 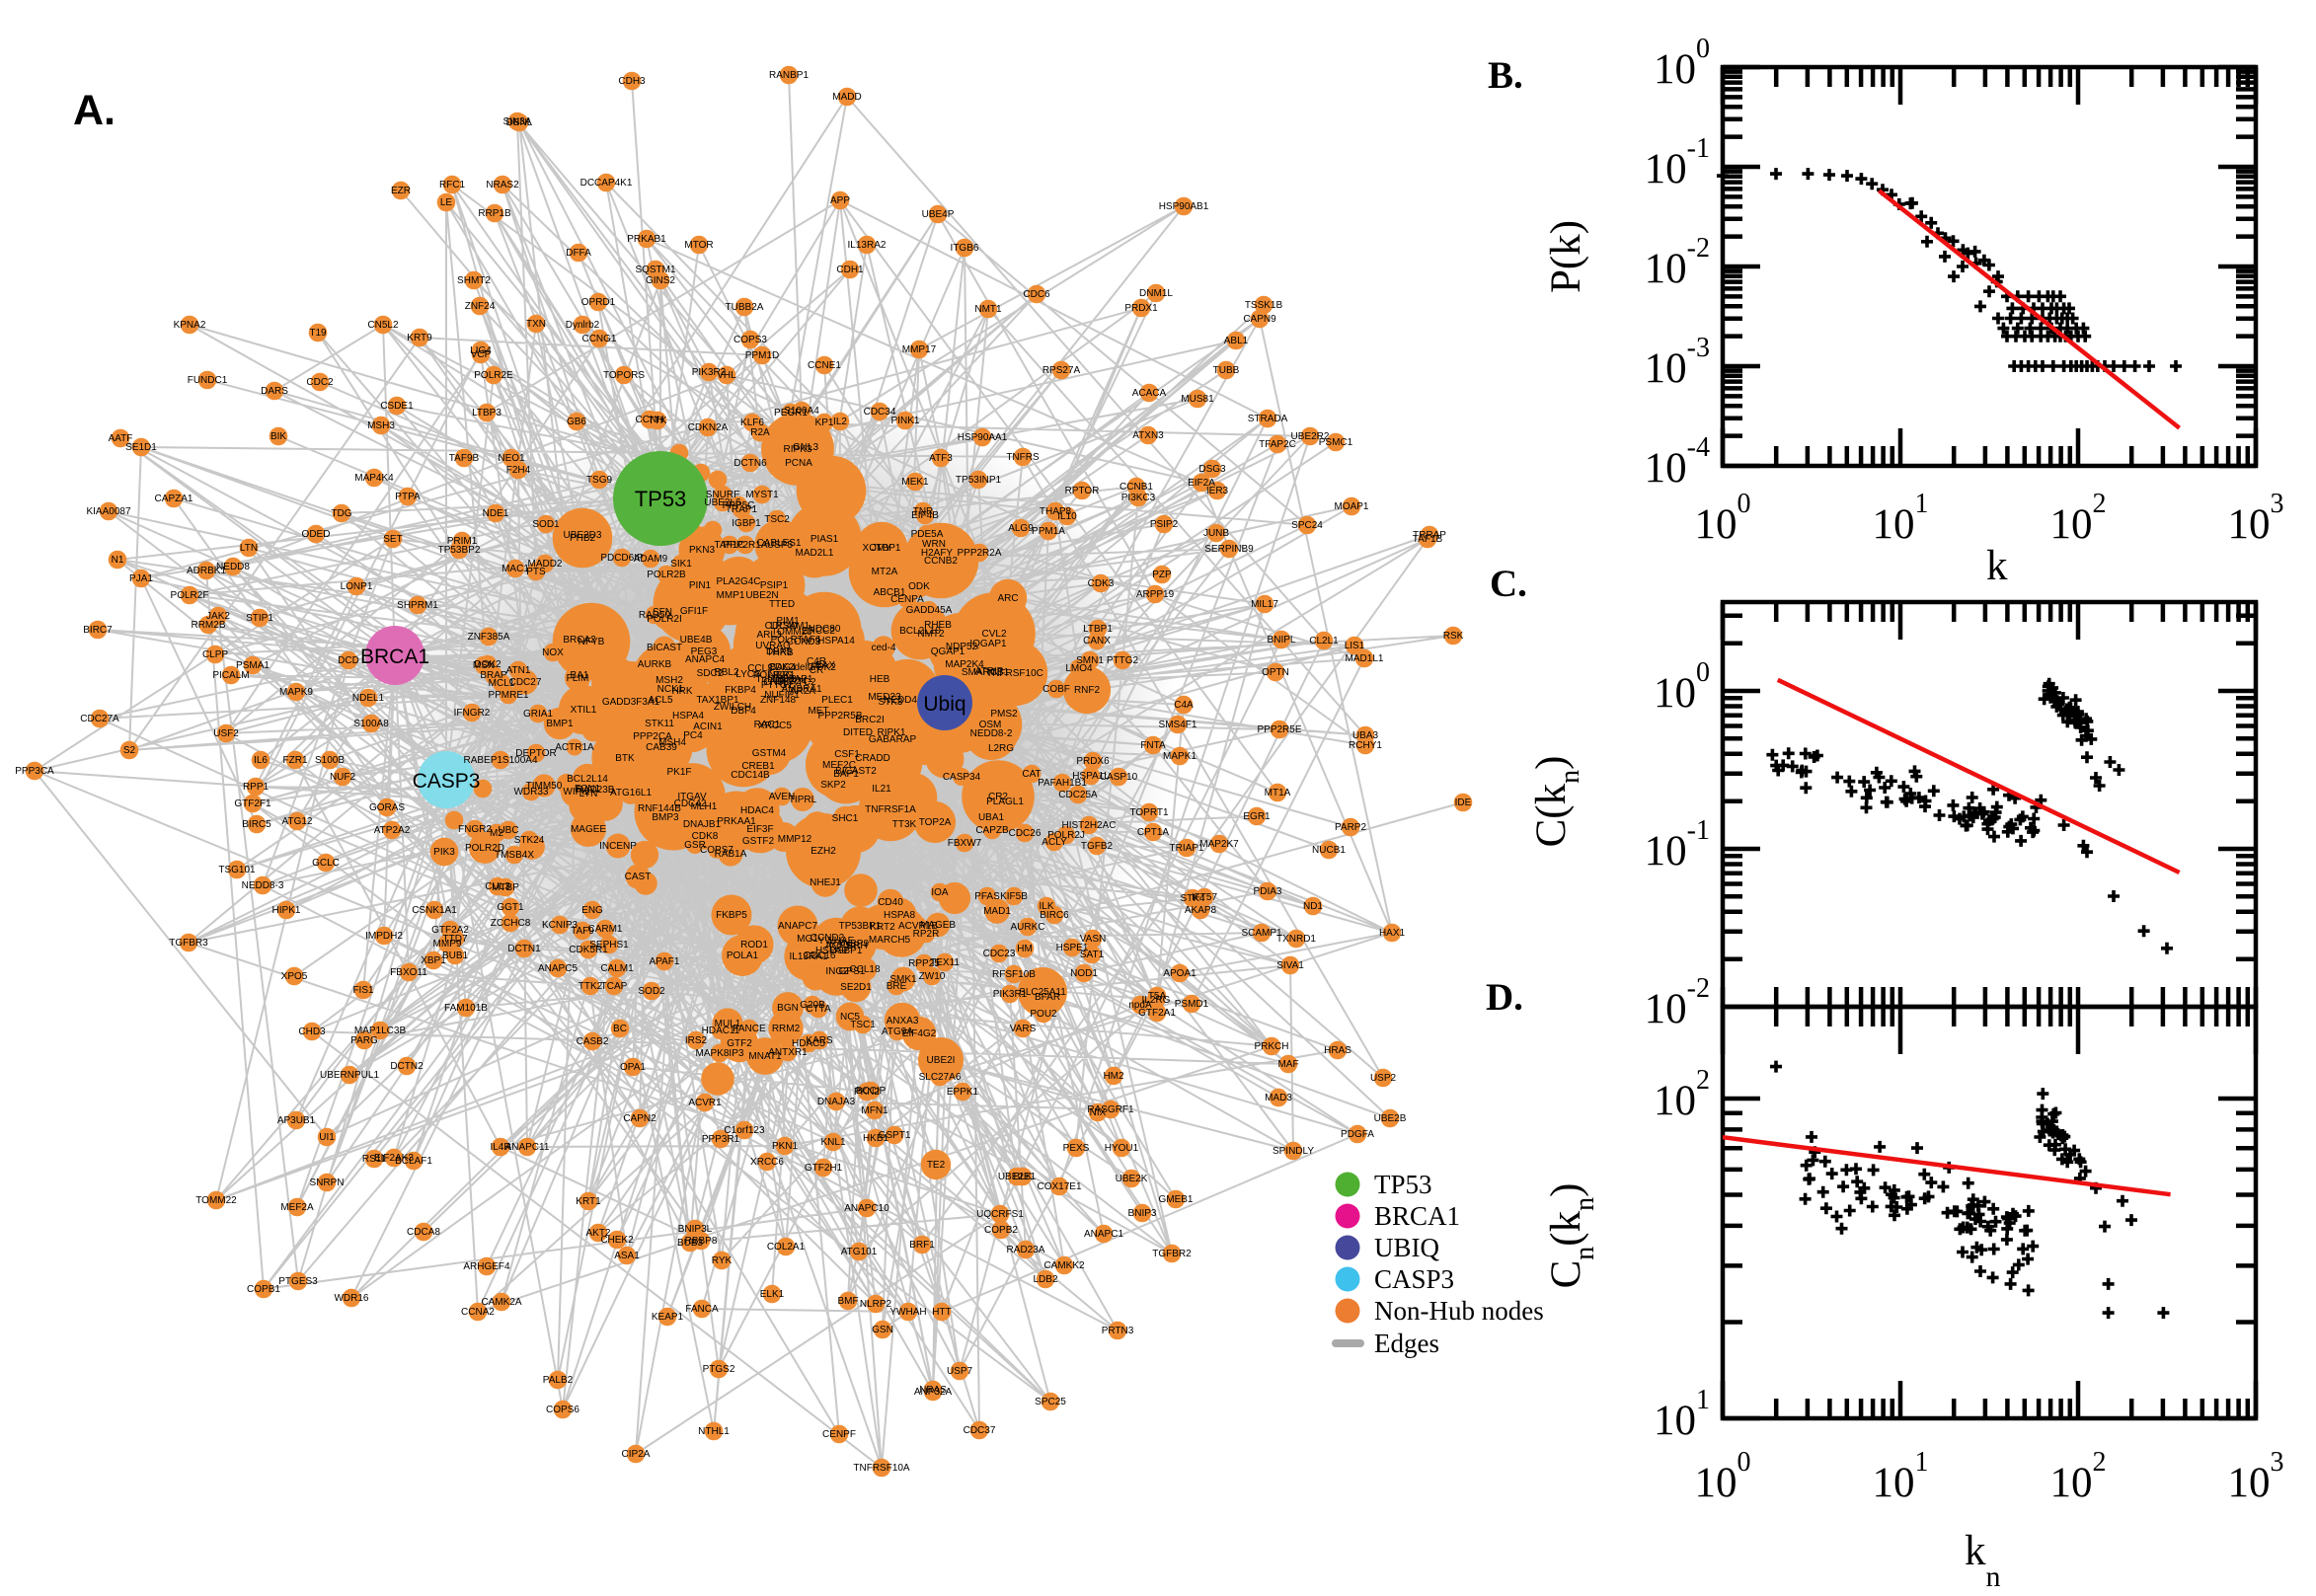 I want to click on svg-text: MSN, so click(x=484, y=665).